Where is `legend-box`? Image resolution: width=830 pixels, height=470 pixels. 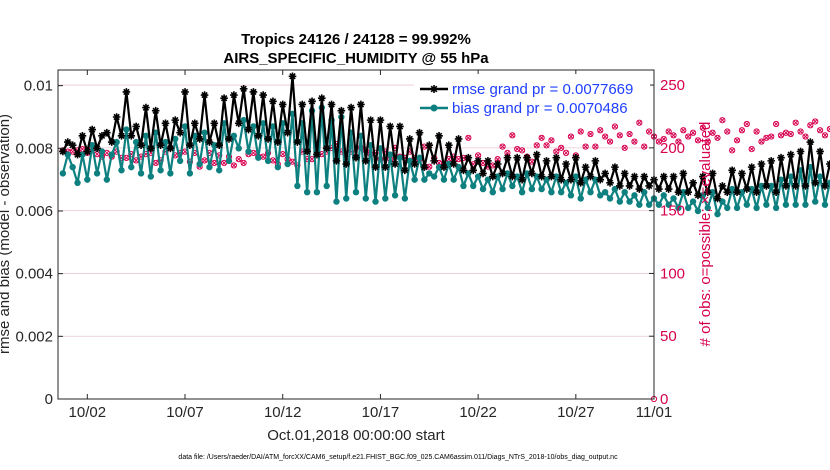
legend-box is located at coordinates (532, 95).